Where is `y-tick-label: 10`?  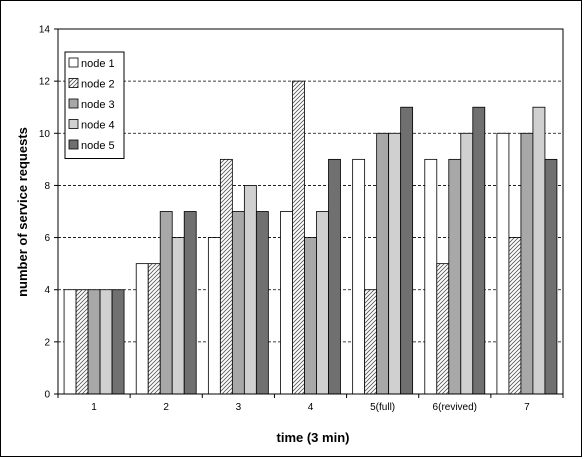
y-tick-label: 10 is located at coordinates (45, 134).